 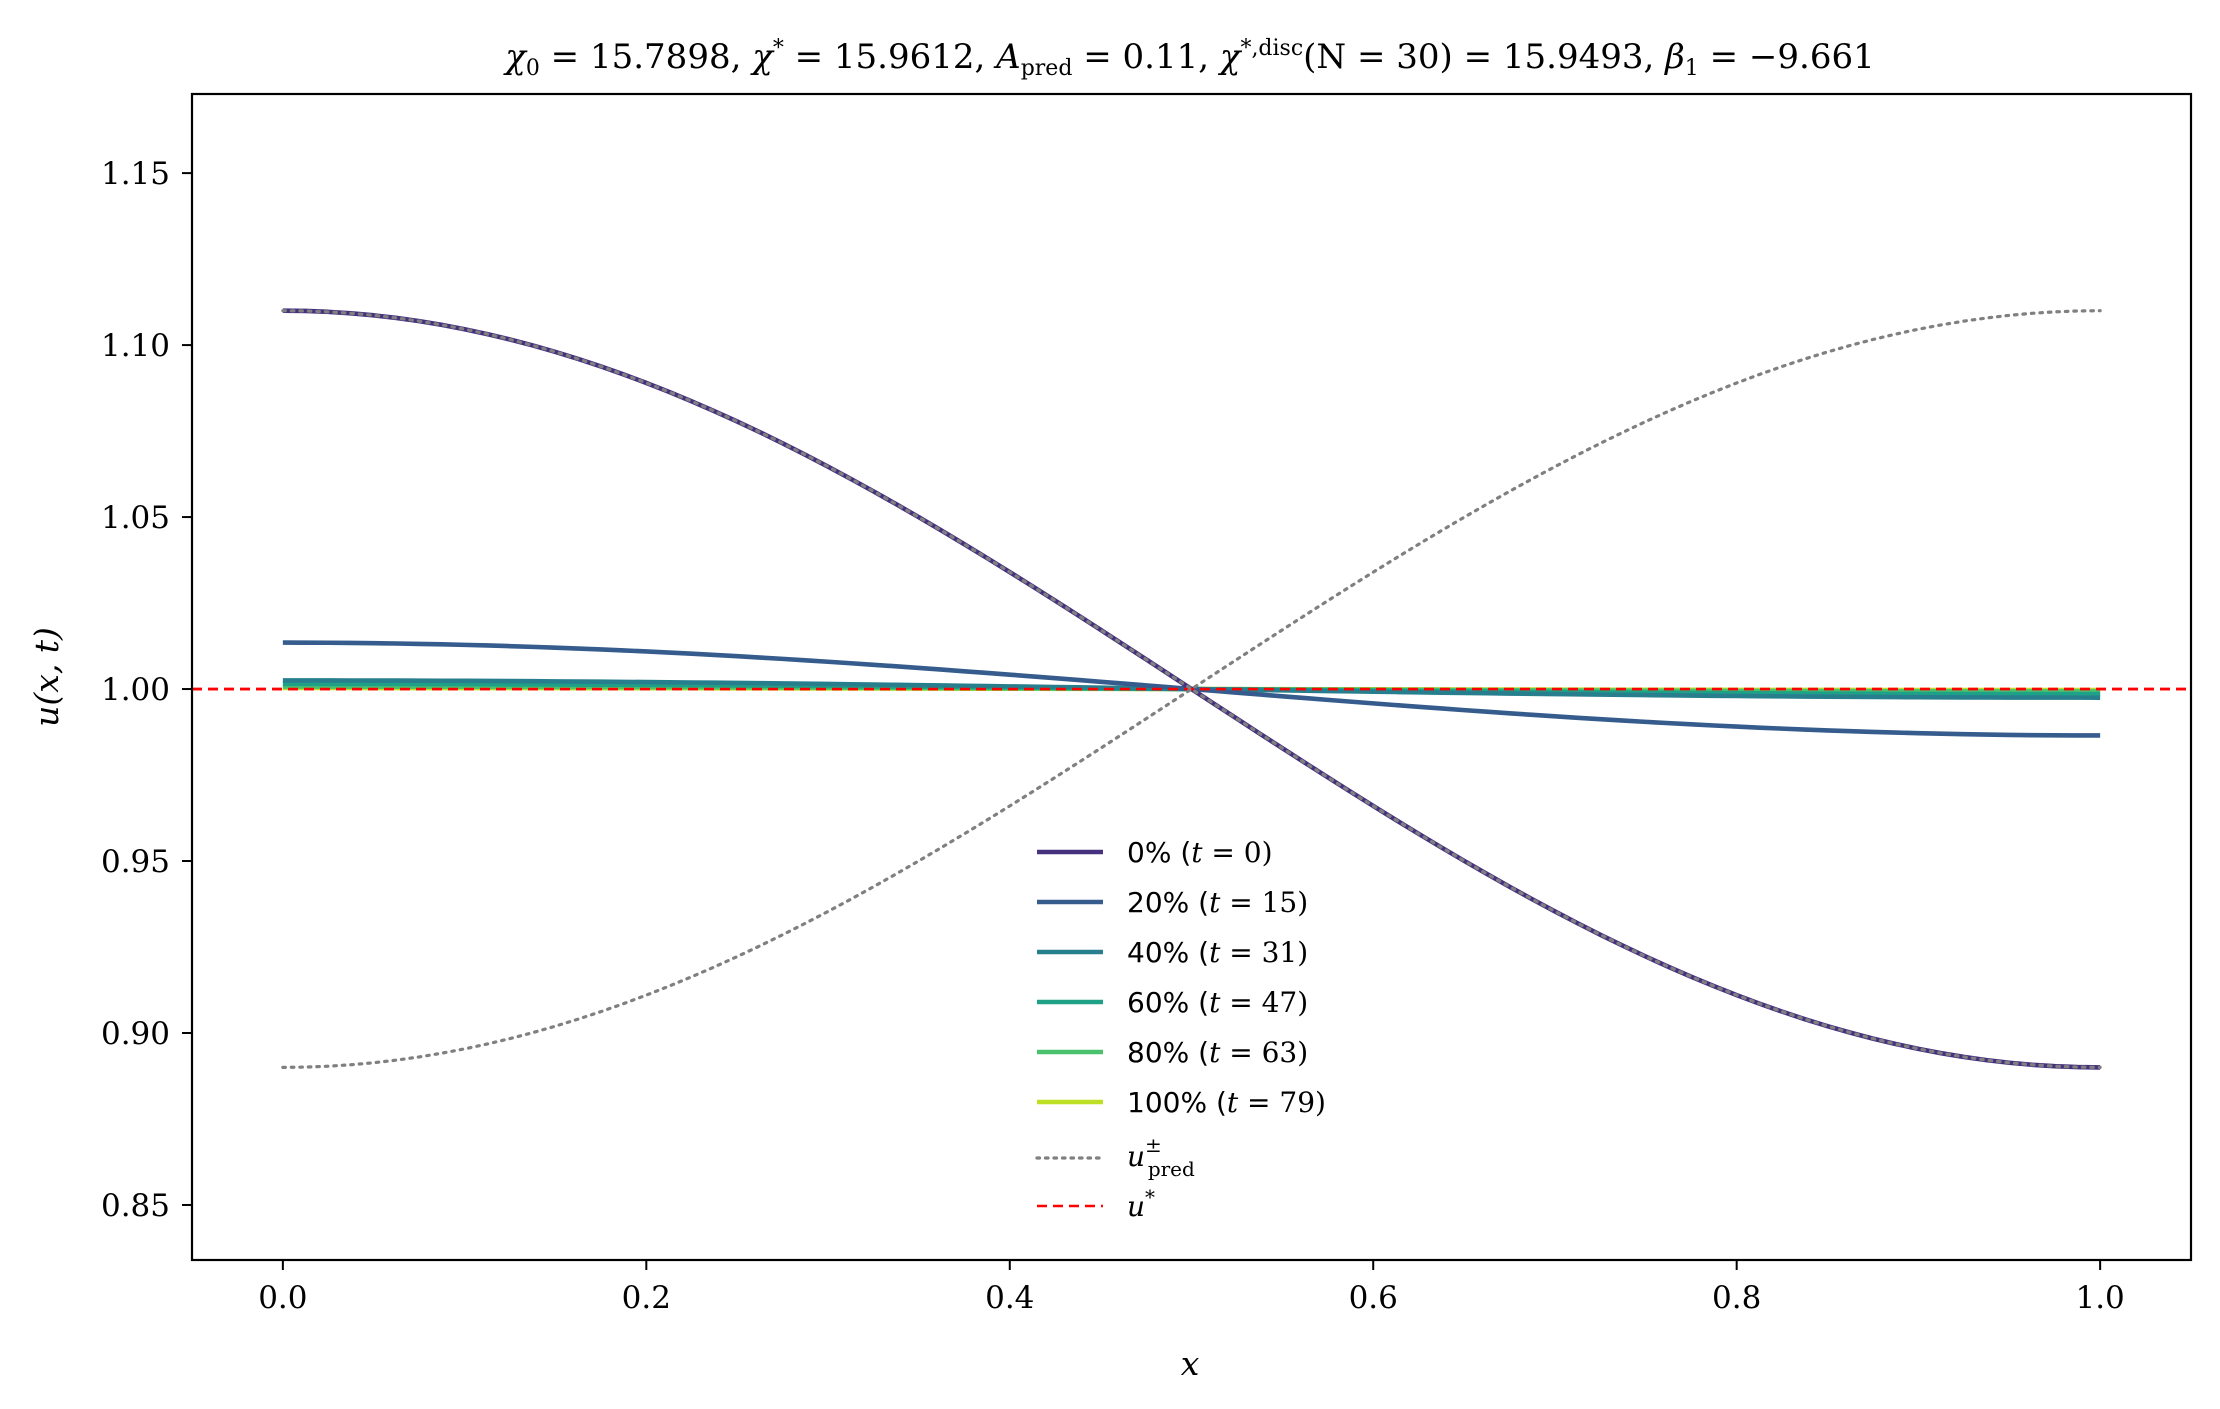 What do you see at coordinates (135, 518) in the screenshot?
I see `y-tick-label: 1.05` at bounding box center [135, 518].